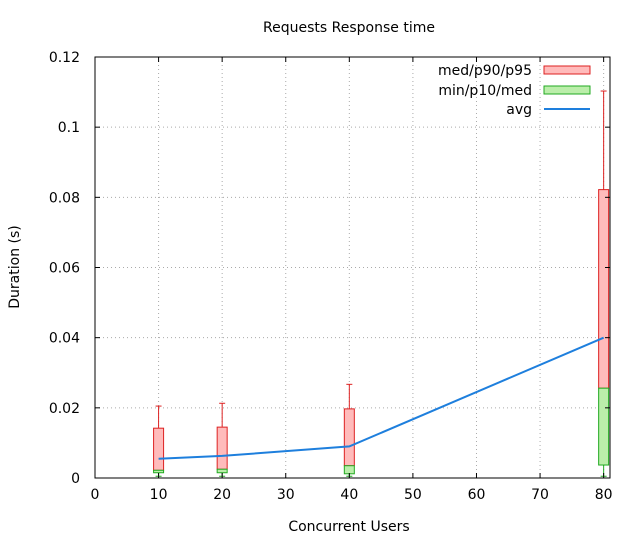 The width and height of the screenshot is (640, 540). I want to click on y-tick-label: 0.1, so click(69, 128).